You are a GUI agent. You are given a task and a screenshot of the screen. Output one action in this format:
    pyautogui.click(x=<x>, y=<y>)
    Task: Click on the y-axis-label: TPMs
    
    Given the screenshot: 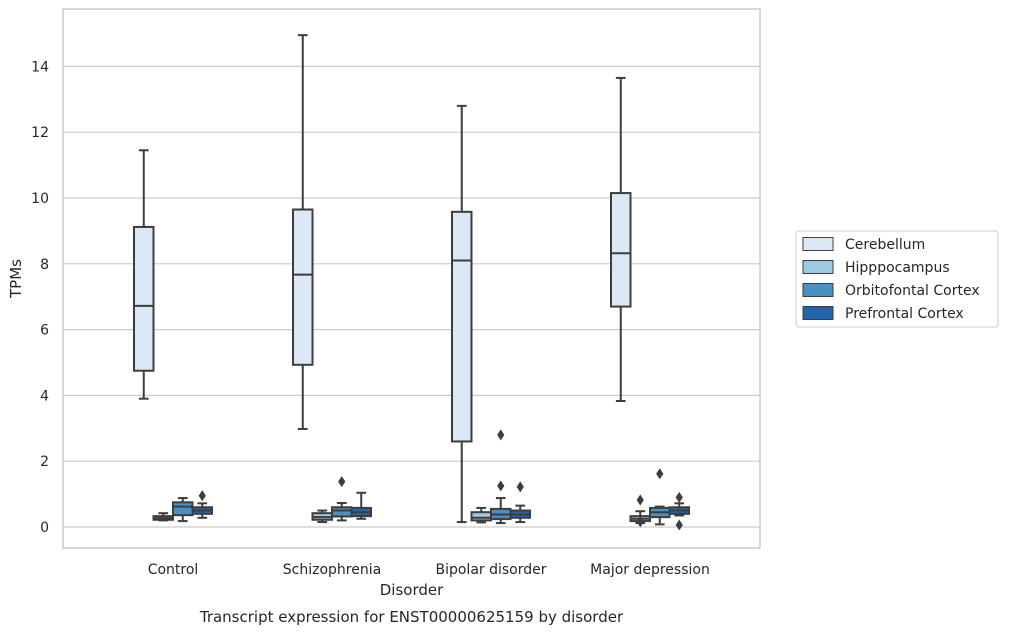 What is the action you would take?
    pyautogui.click(x=16, y=279)
    